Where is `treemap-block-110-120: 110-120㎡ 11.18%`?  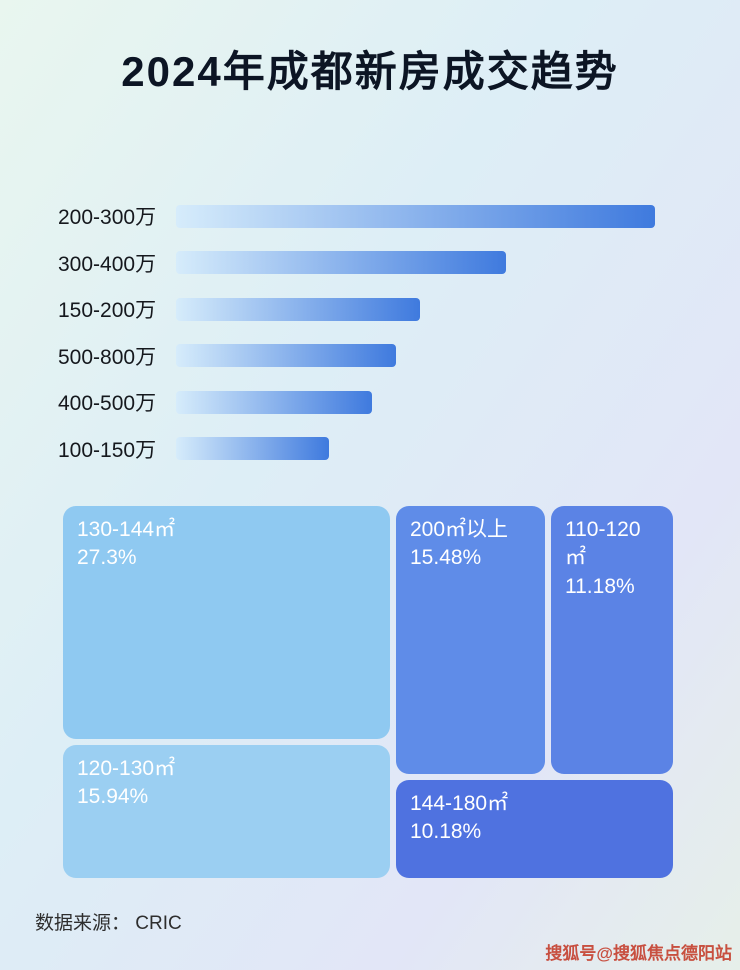 treemap-block-110-120: 110-120㎡ 11.18% is located at coordinates (612, 640).